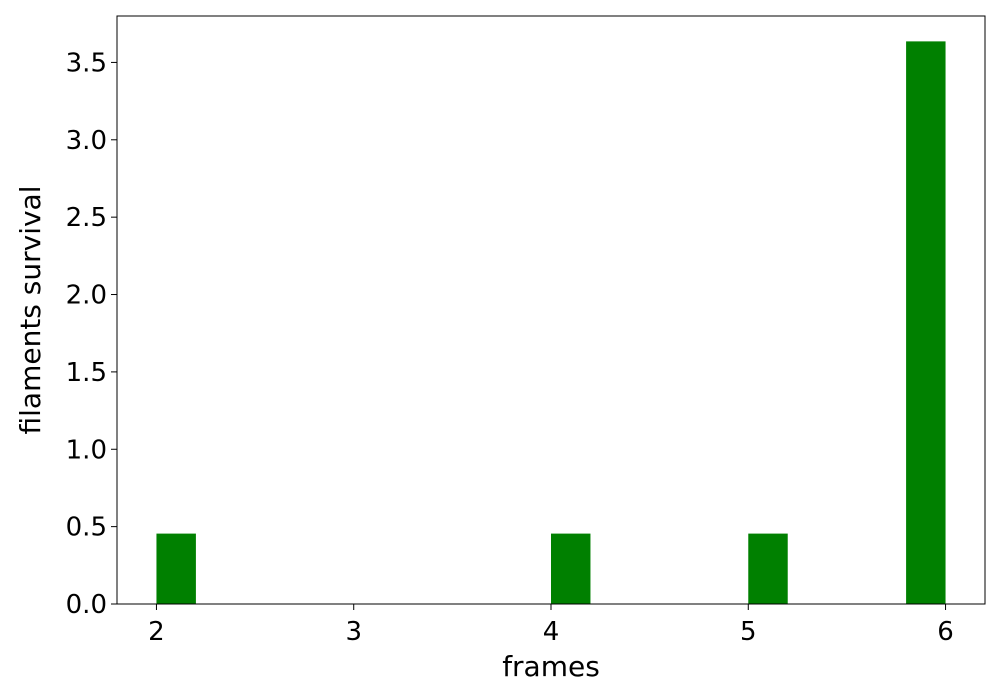 Image resolution: width=1000 pixels, height=700 pixels. Describe the element at coordinates (86, 296) in the screenshot. I see `y-tick-label: 2.0` at that location.